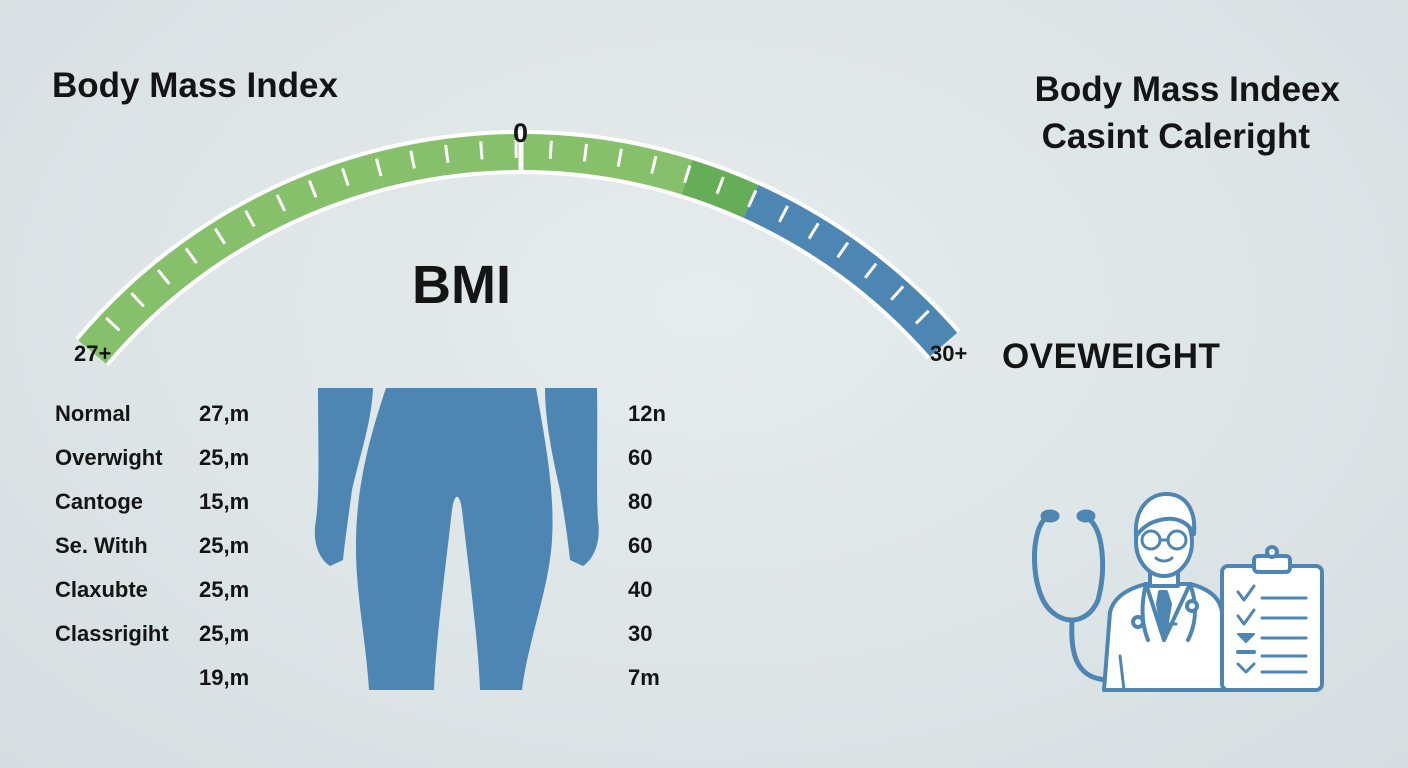 The width and height of the screenshot is (1408, 768). I want to click on gauge-right-end-label: 30+, so click(949, 353).